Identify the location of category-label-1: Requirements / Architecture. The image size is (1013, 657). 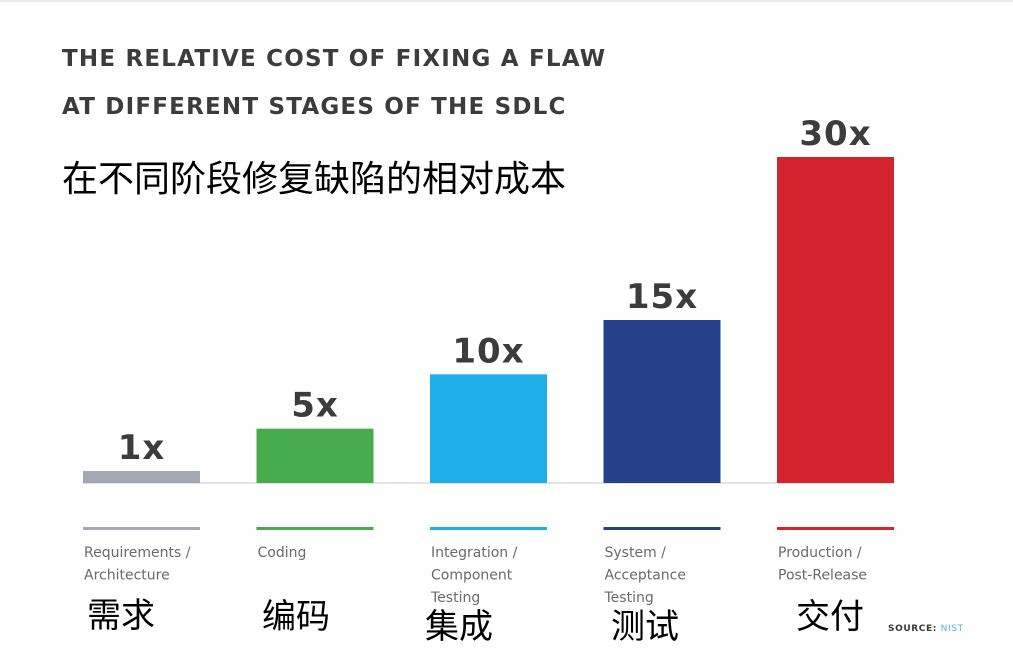
(137, 564).